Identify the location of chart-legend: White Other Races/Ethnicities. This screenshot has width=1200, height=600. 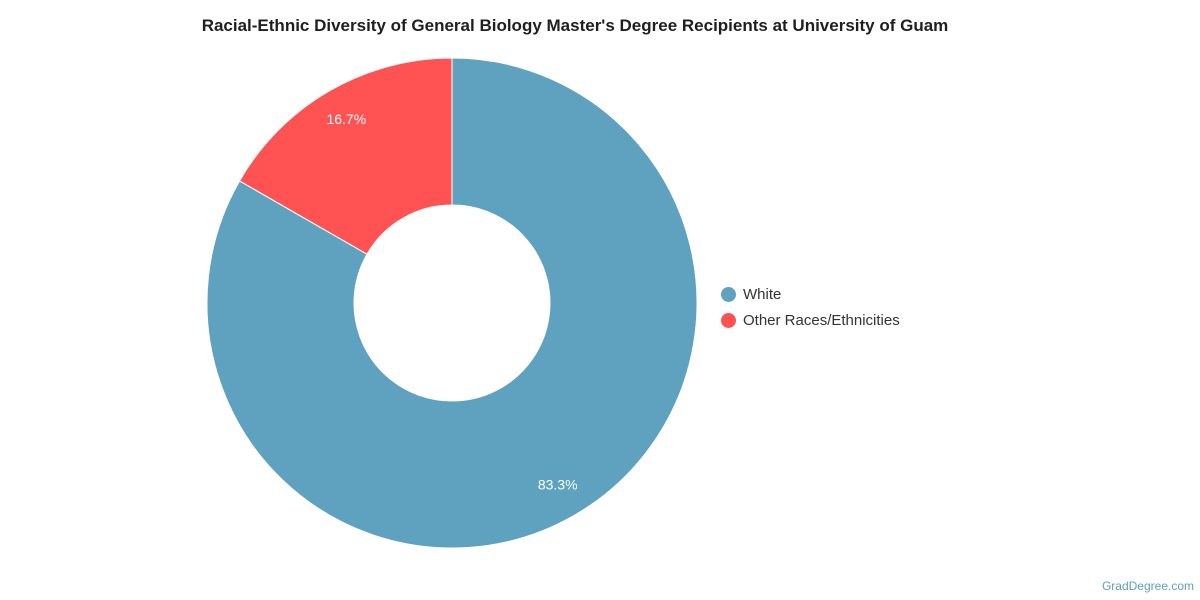
(810, 307).